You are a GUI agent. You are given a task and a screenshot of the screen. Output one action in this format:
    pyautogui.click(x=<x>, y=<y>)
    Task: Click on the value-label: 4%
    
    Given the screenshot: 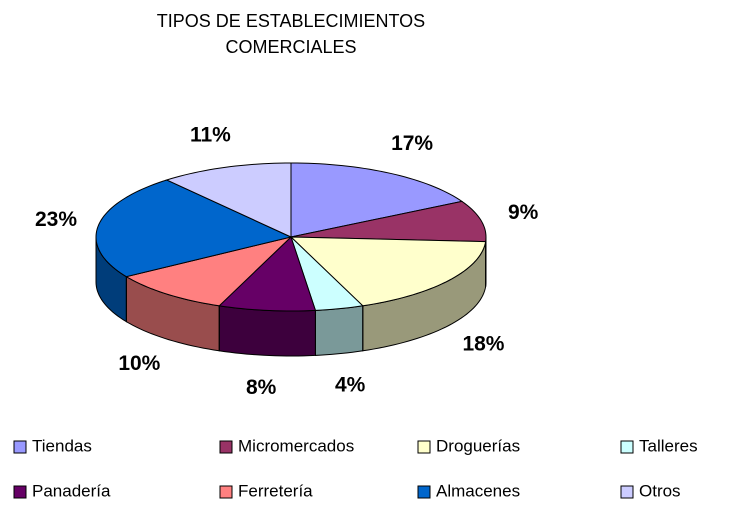 What is the action you would take?
    pyautogui.click(x=350, y=384)
    